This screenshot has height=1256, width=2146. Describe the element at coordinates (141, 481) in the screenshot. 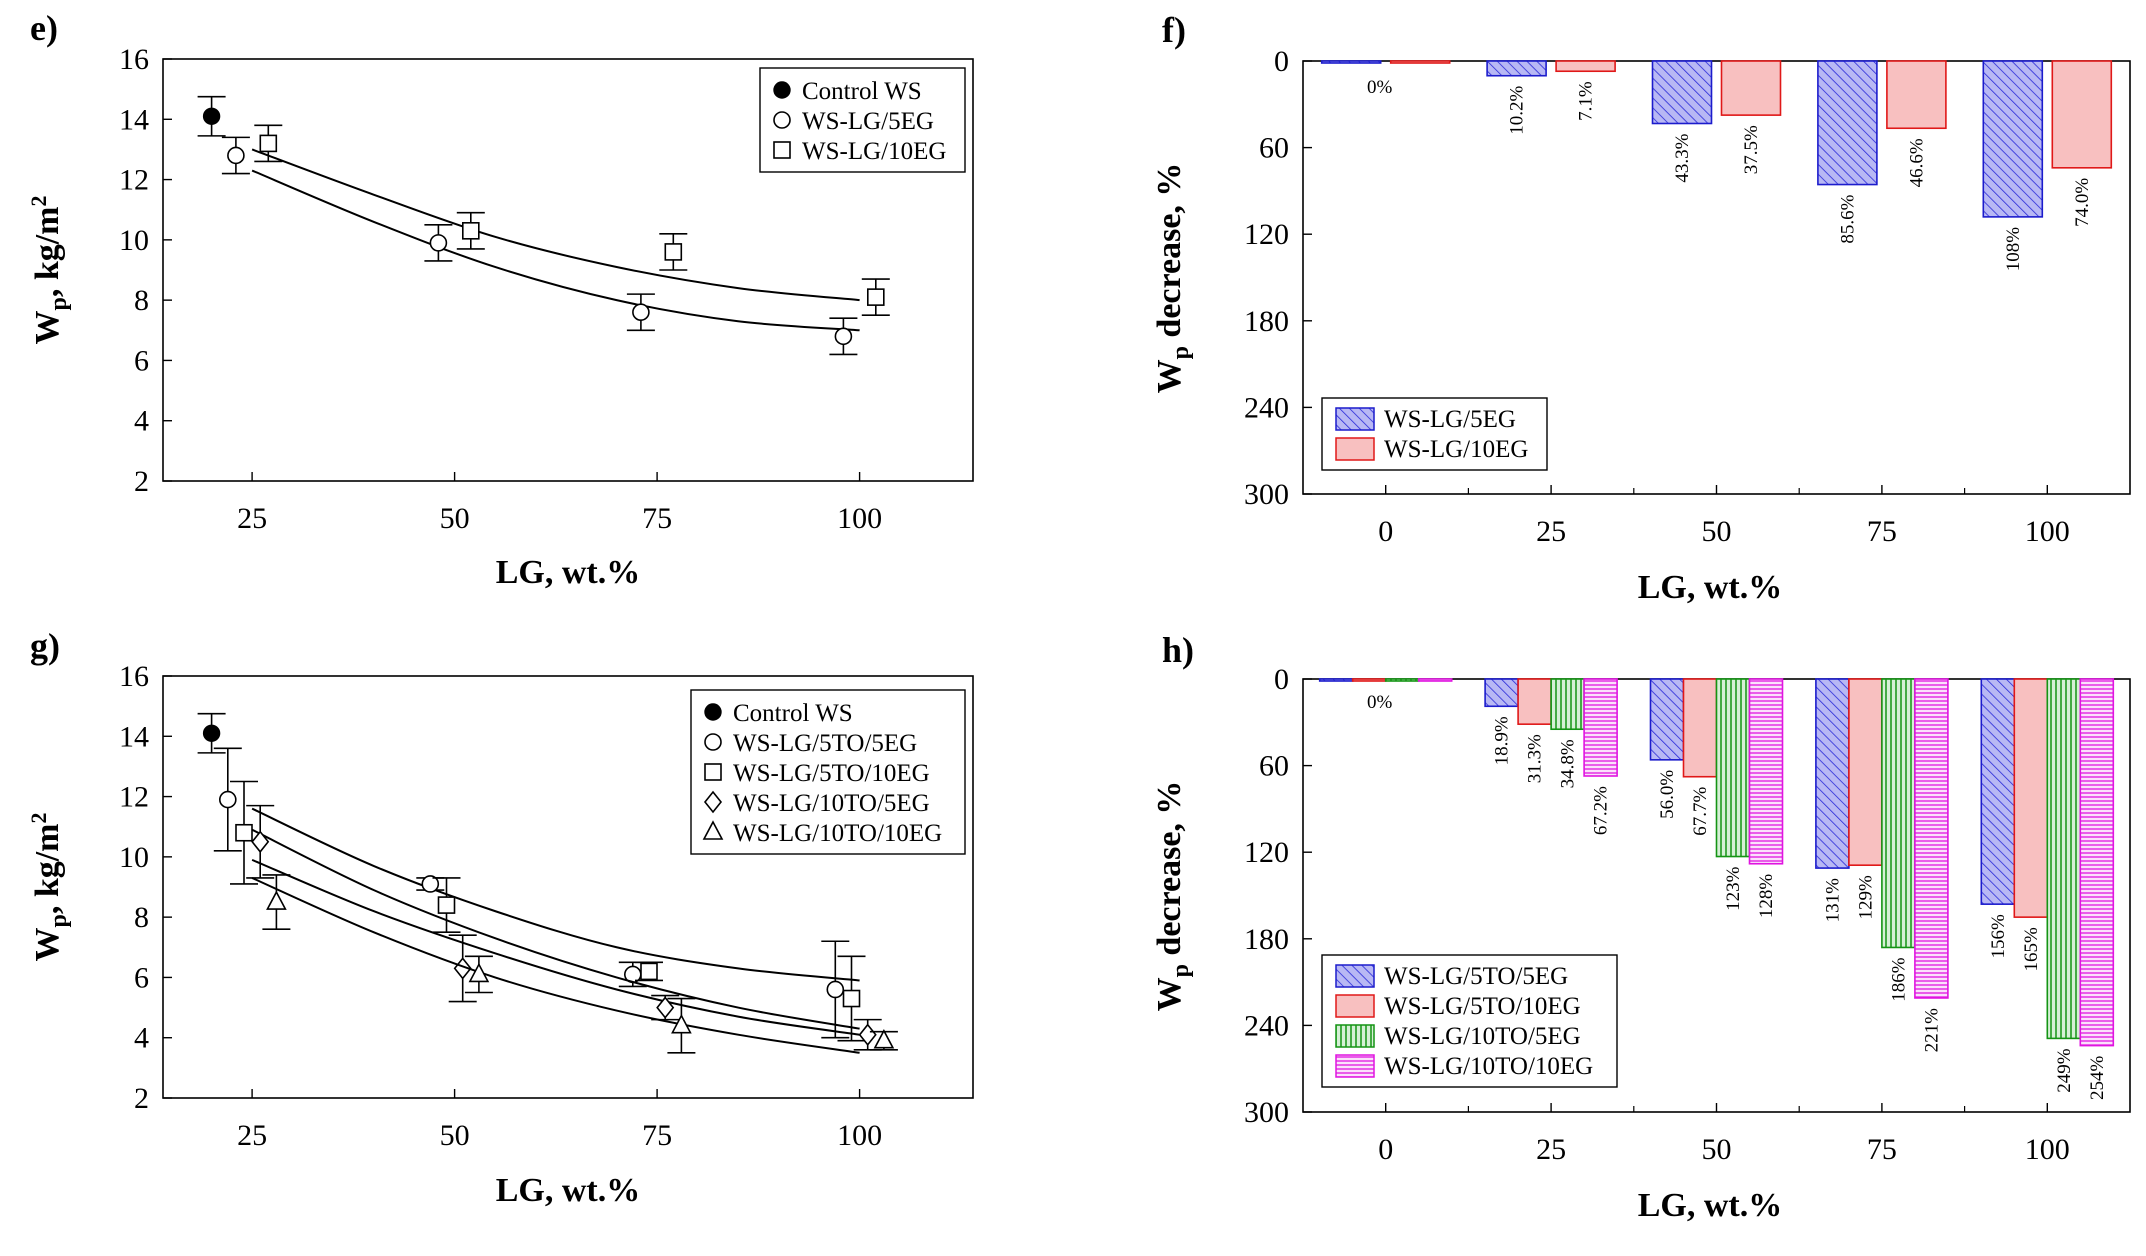

I see `y-tick-label: 2` at that location.